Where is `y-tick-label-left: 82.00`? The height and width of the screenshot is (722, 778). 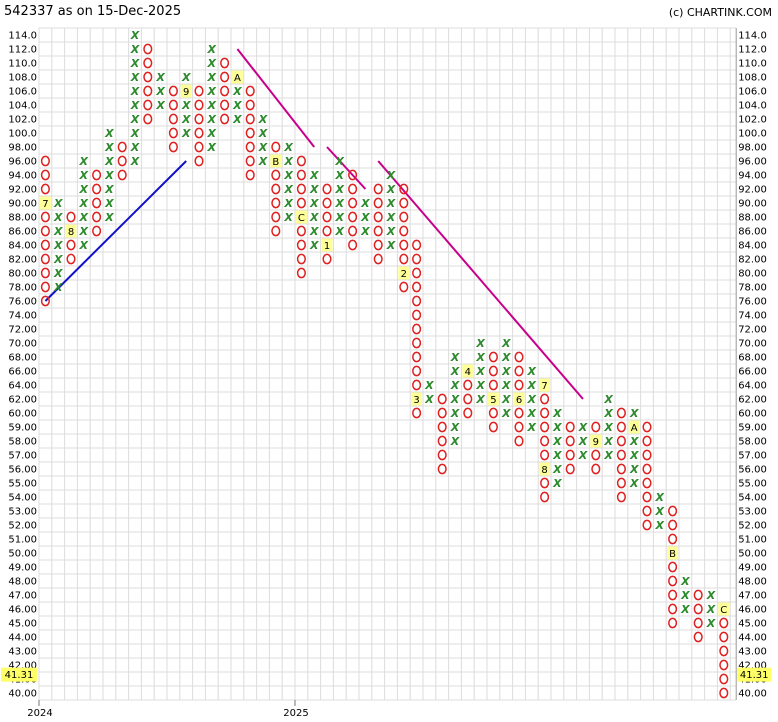 y-tick-label-left: 82.00 is located at coordinates (22, 260).